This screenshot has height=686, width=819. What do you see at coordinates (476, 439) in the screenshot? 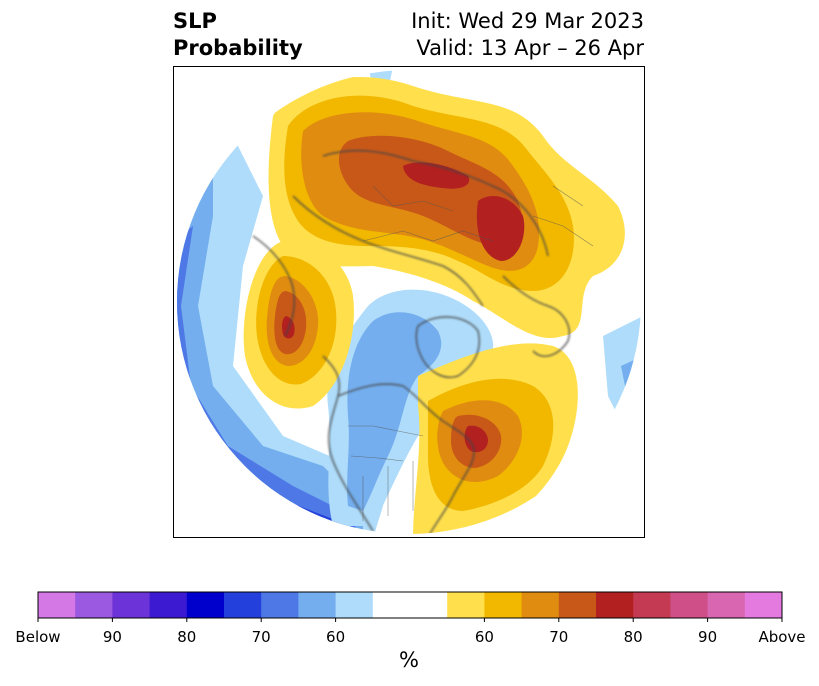
I see `above-east-red` at bounding box center [476, 439].